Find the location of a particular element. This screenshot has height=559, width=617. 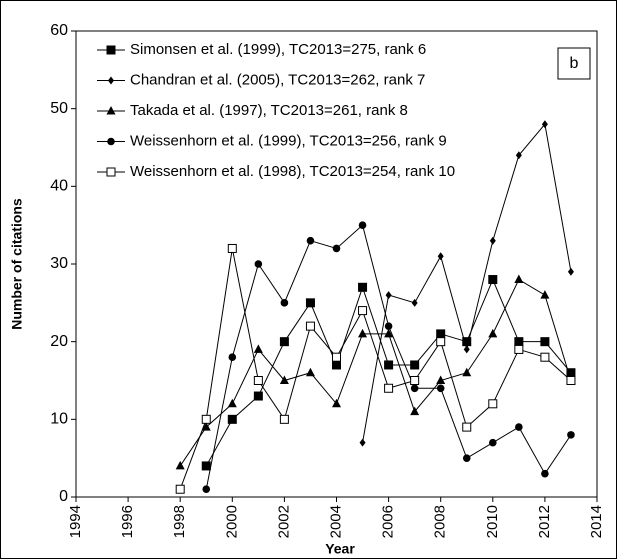

x-tick-label: 2000 is located at coordinates (231, 521).